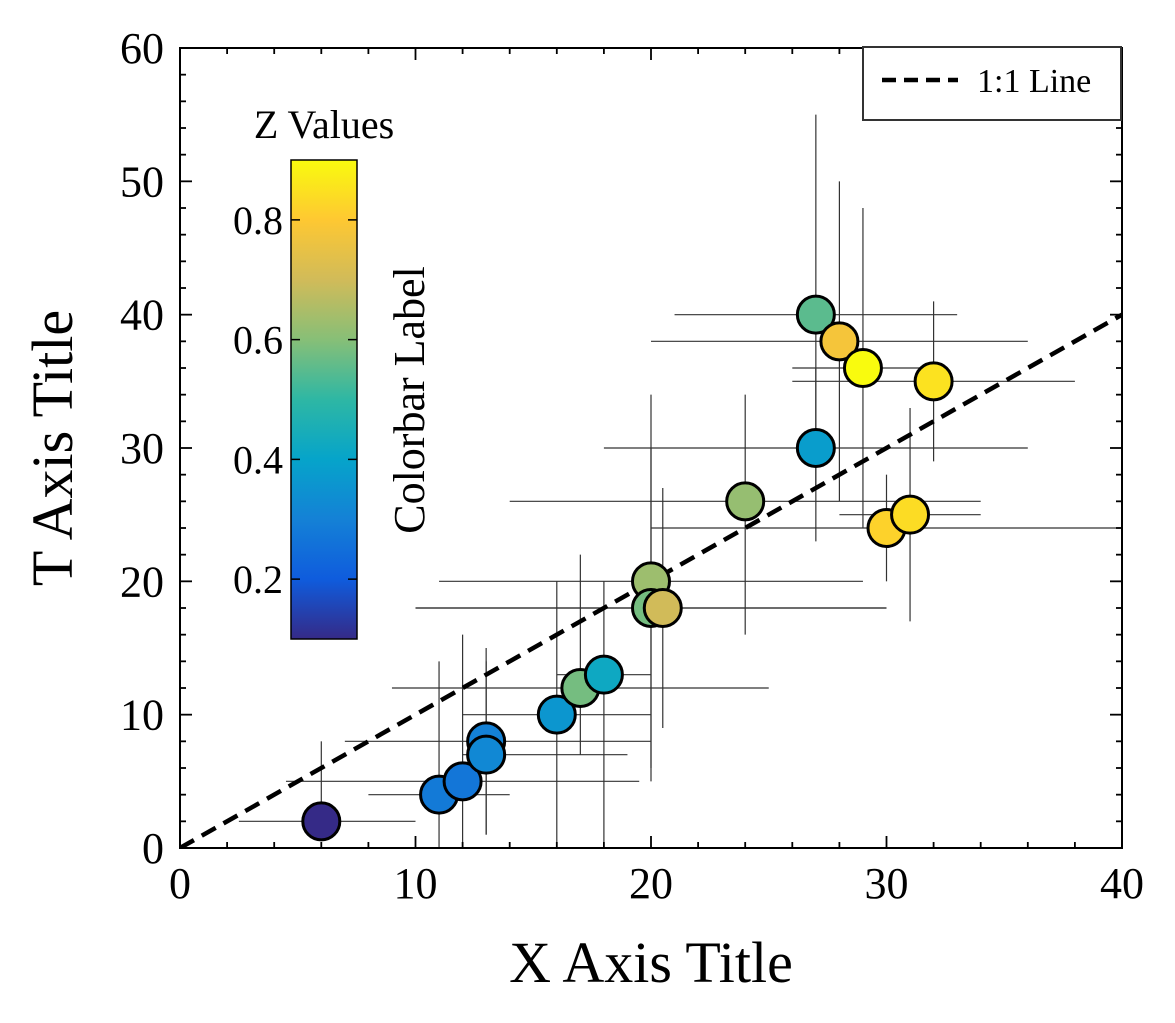  What do you see at coordinates (258, 579) in the screenshot?
I see `colorbar-tick-label: 0.2` at bounding box center [258, 579].